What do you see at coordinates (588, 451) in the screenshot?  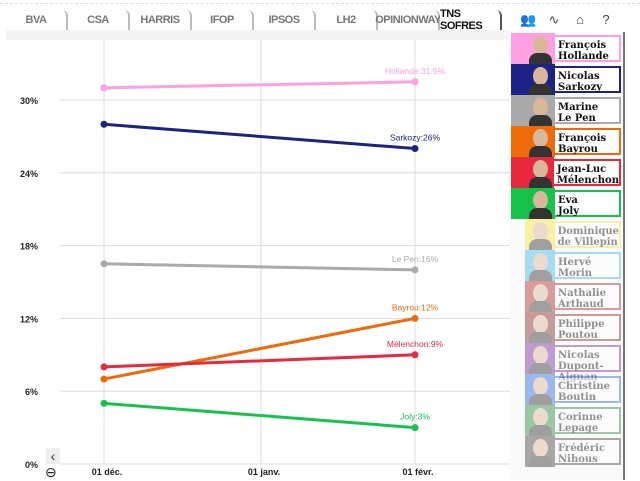 I see `candidate-name: Frédéric Nihous` at bounding box center [588, 451].